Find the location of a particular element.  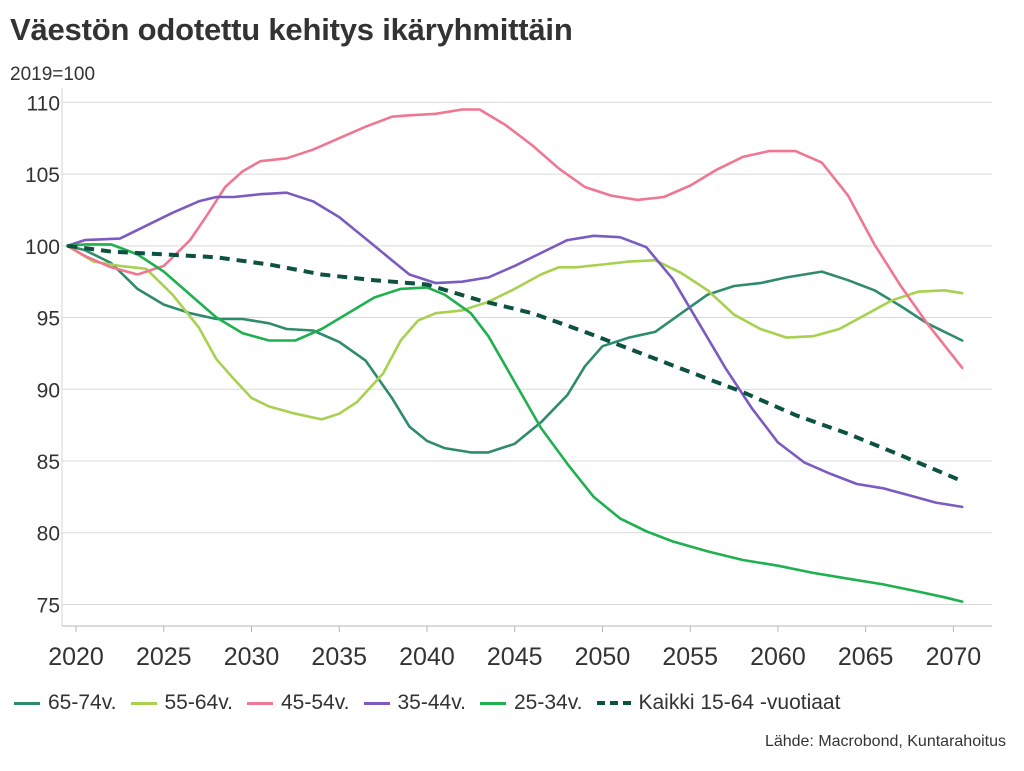

legend-label: 35-44v. is located at coordinates (432, 702).